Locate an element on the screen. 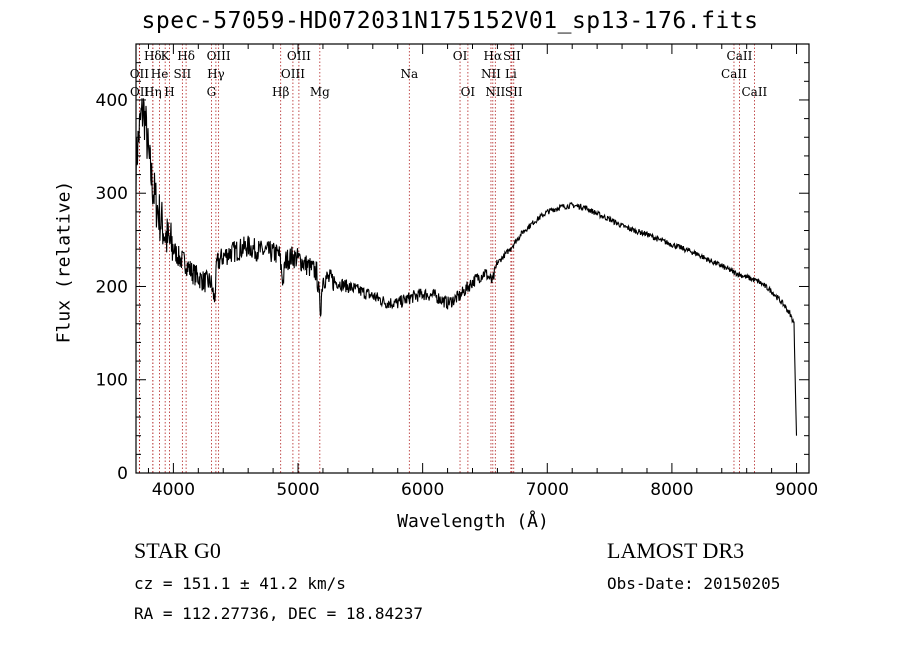  line-label-20: NII is located at coordinates (495, 92).